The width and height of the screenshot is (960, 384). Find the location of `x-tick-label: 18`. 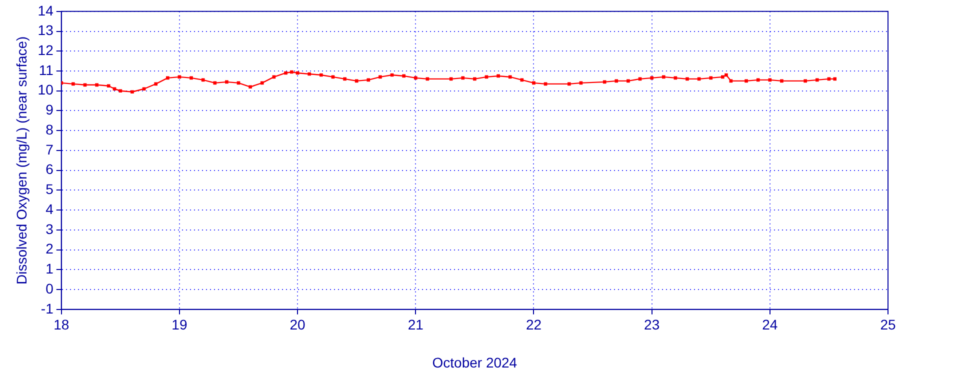

x-tick-label: 18 is located at coordinates (62, 324).